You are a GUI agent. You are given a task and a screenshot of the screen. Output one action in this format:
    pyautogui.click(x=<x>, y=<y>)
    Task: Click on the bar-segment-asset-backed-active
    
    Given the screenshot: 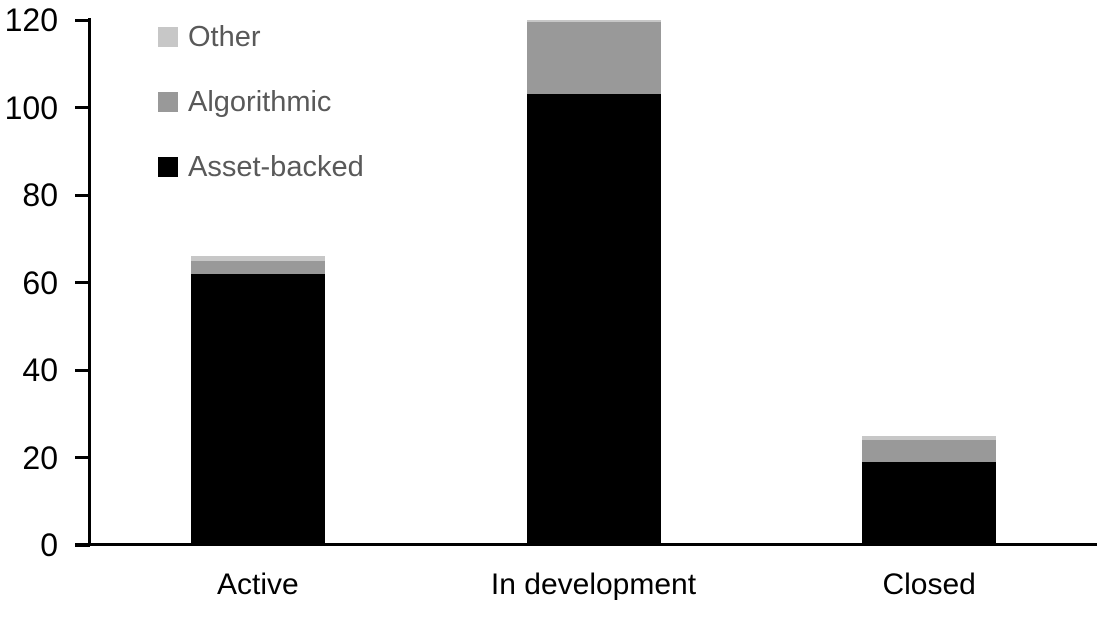 What is the action you would take?
    pyautogui.click(x=257, y=409)
    